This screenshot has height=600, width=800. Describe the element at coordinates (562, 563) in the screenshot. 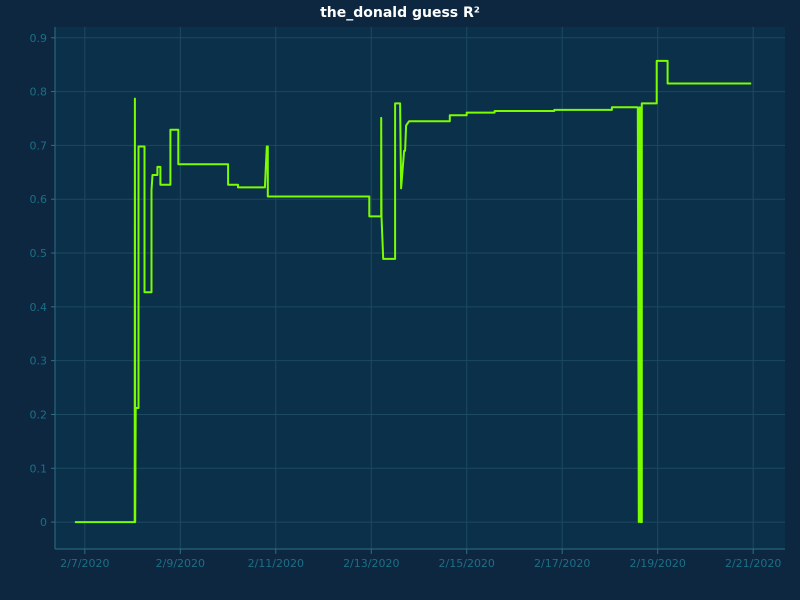

I see `x-tick-label: 2/17/2020` at that location.